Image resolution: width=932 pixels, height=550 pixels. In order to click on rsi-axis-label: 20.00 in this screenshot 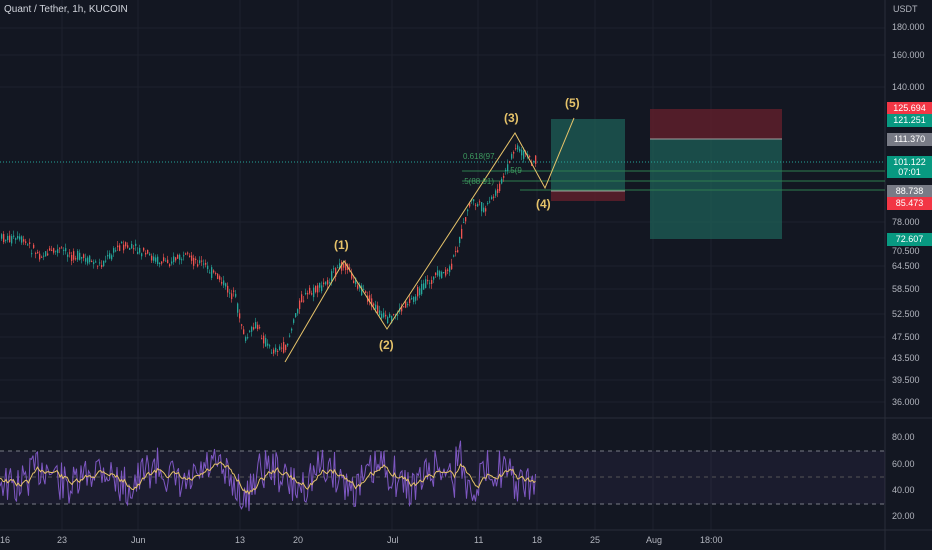, I will do `click(903, 516)`.